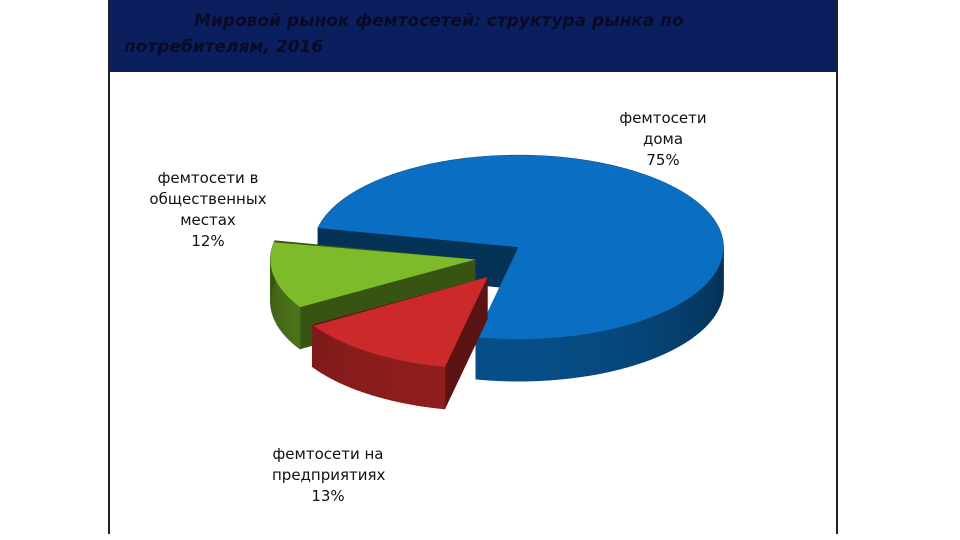  I want to click on data-label: фемтосети дома 75%, so click(663, 139).